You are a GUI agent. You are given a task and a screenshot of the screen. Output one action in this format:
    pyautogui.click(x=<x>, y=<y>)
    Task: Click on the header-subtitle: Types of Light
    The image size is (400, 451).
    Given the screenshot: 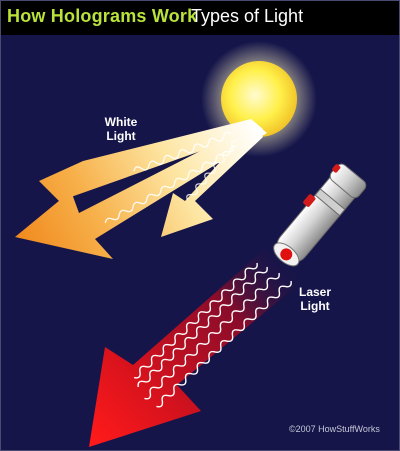 What is the action you would take?
    pyautogui.click(x=247, y=16)
    